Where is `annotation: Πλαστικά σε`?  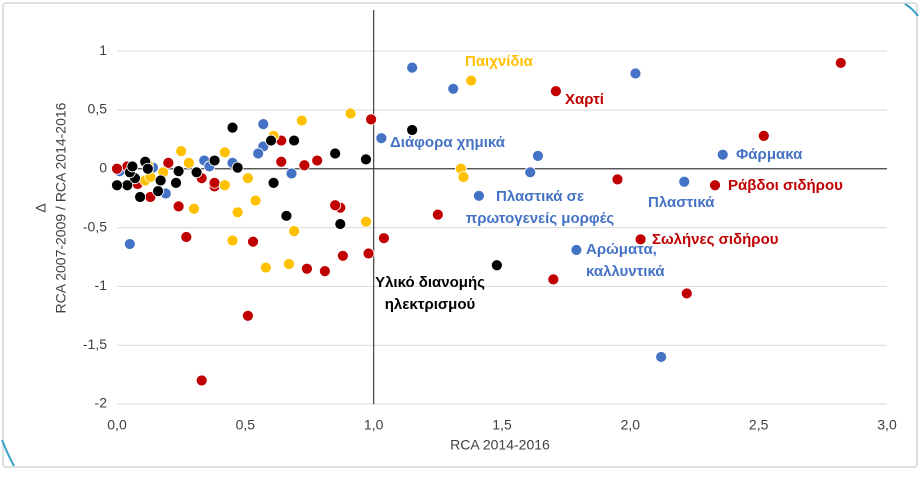 annotation: Πλαστικά σε is located at coordinates (540, 196).